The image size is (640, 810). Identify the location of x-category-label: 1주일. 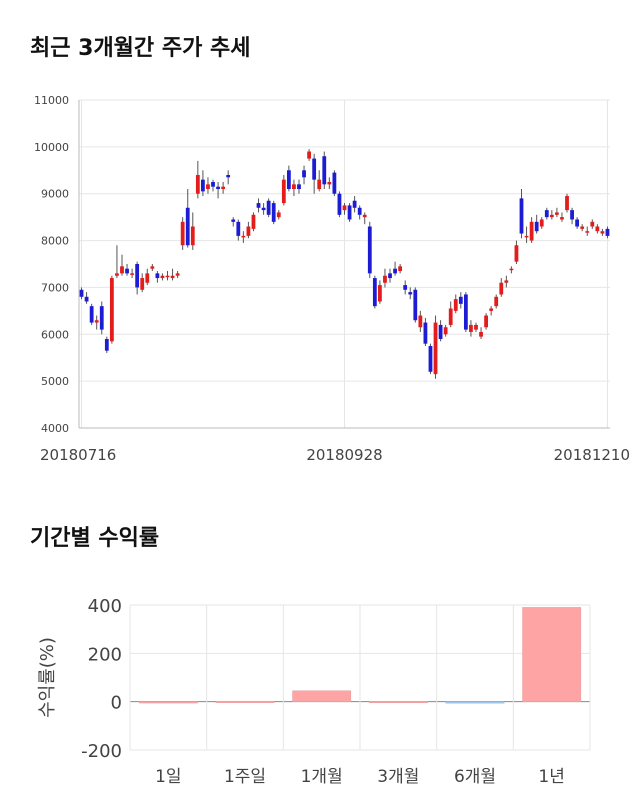
(245, 777).